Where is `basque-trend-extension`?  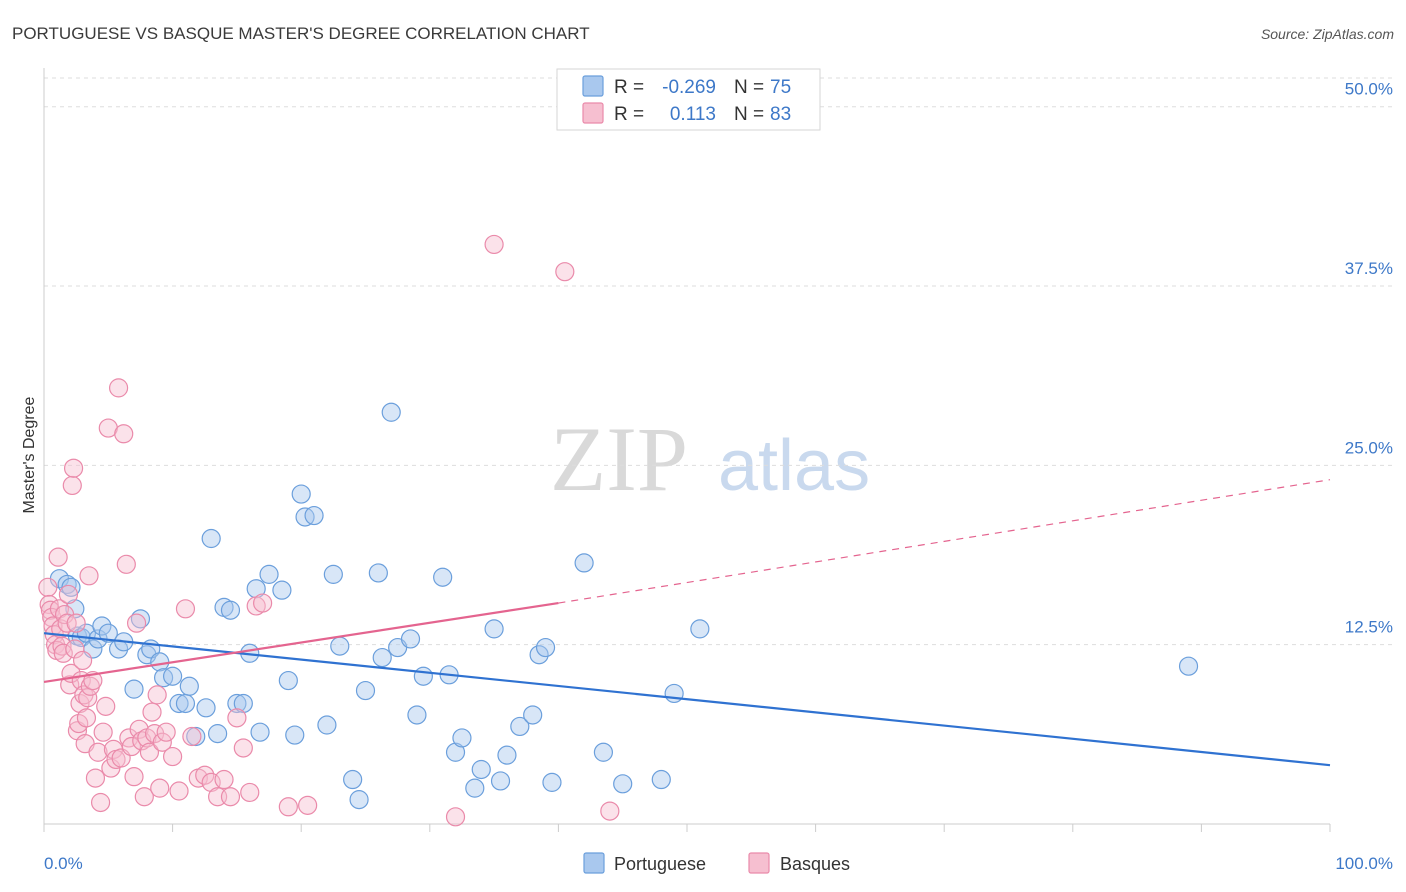
basque-trend-extension is located at coordinates (944, 541).